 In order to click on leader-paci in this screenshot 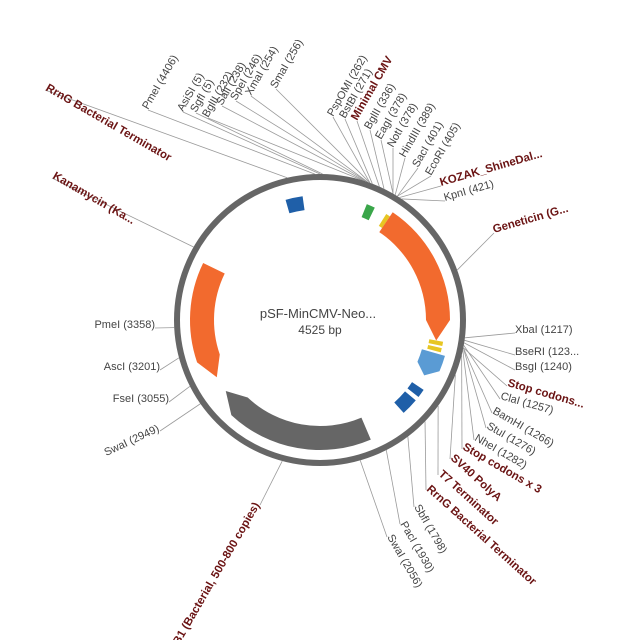, I will do `click(393, 487)`.